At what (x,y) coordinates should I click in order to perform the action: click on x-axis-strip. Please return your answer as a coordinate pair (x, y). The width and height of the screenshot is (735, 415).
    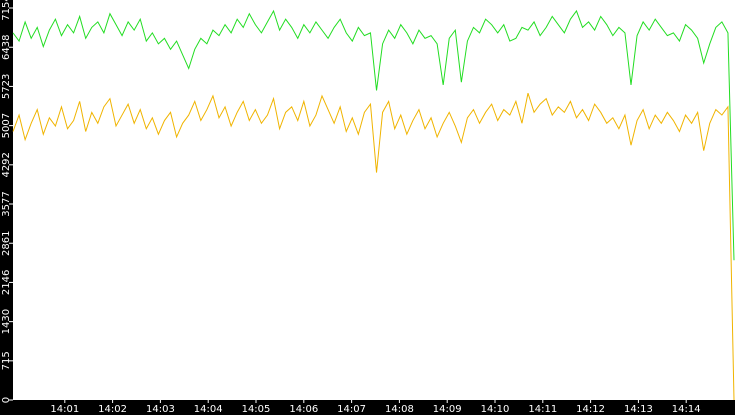
    Looking at the image, I should click on (367, 407).